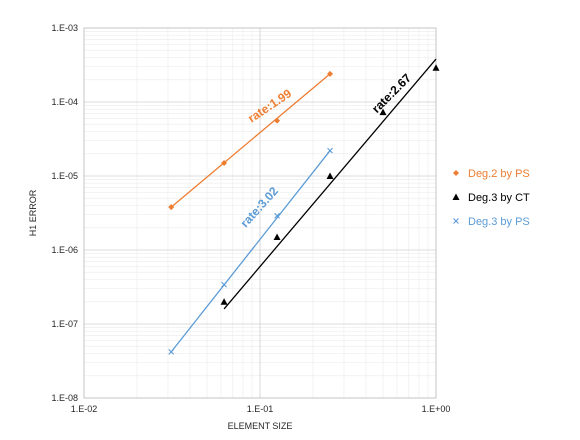  Describe the element at coordinates (84, 409) in the screenshot. I see `x-tick-label: 1.E-02` at that location.